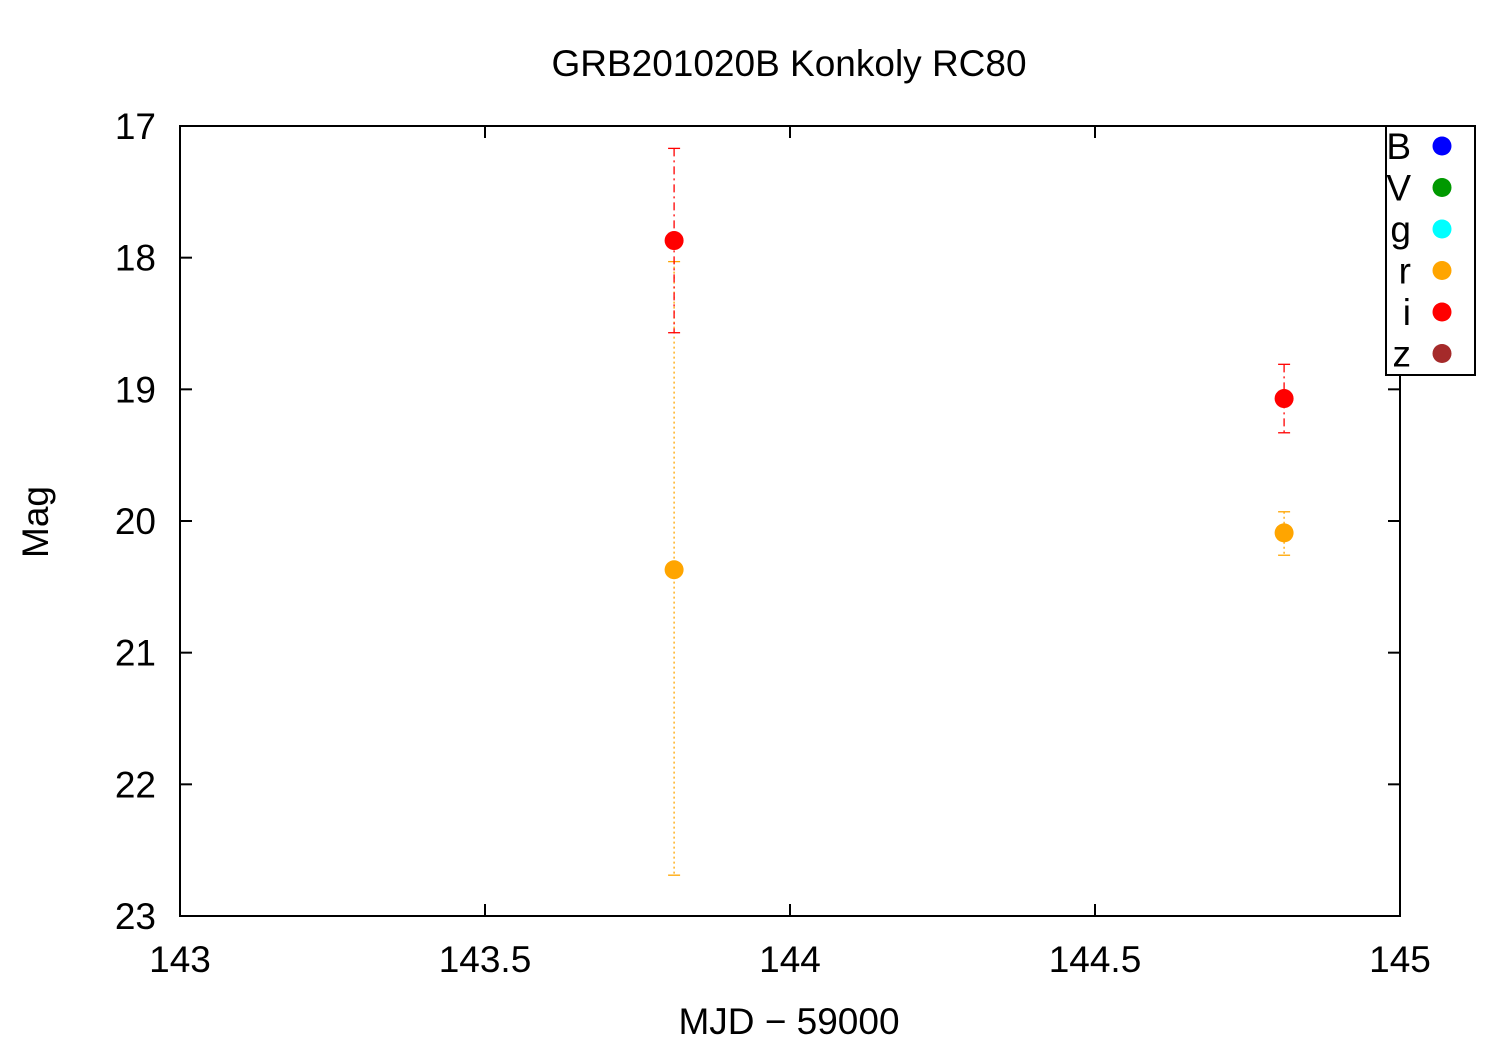 The height and width of the screenshot is (1050, 1500). Describe the element at coordinates (1400, 959) in the screenshot. I see `x-tick-label: 145` at that location.